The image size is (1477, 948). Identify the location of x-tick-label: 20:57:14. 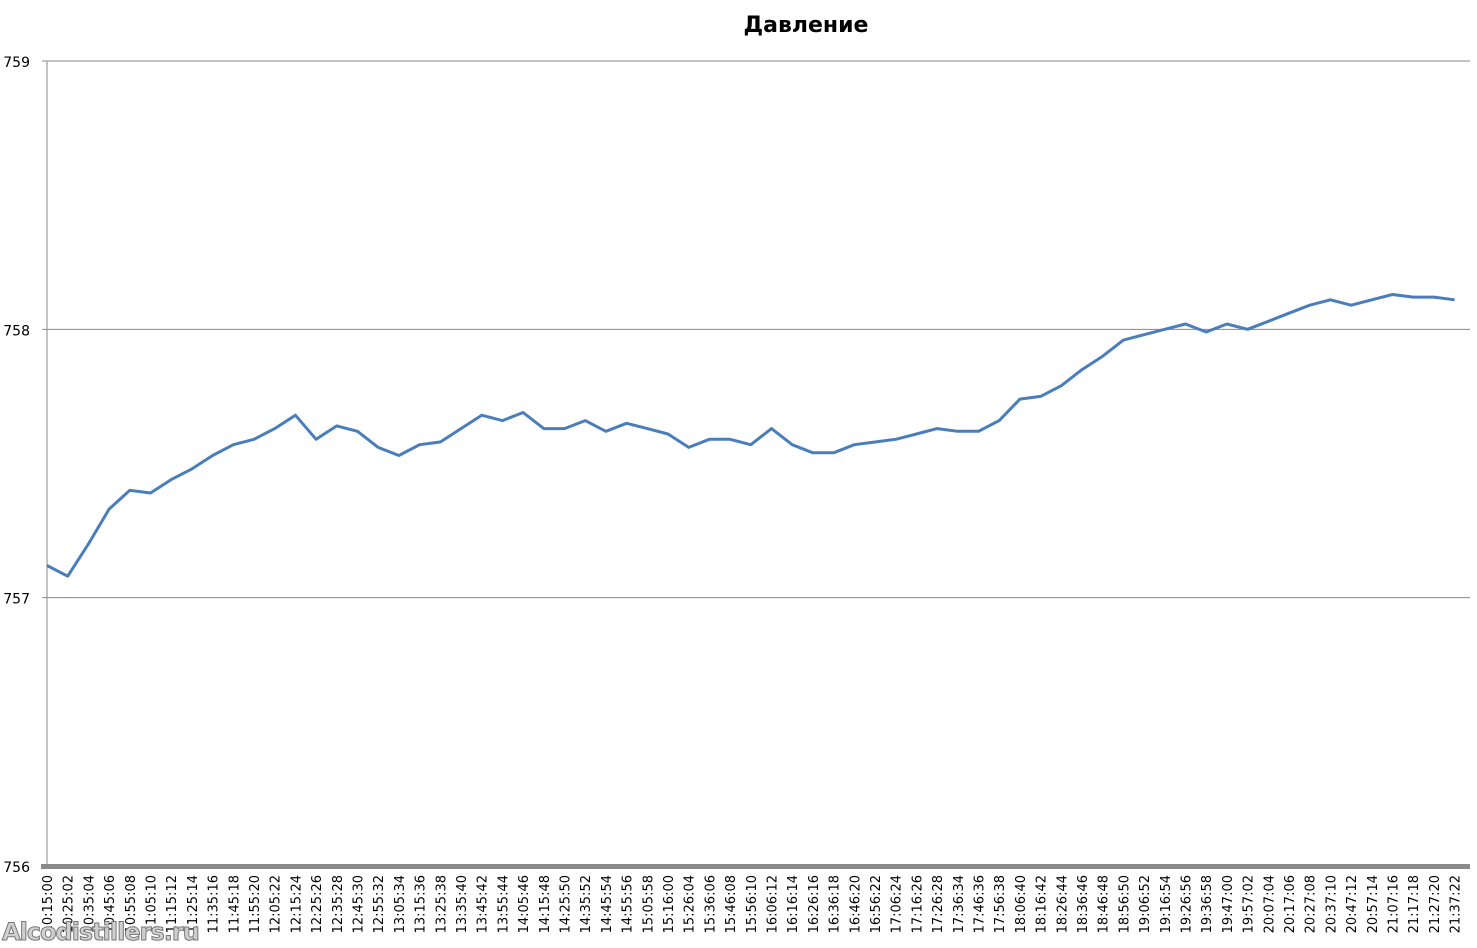
(1373, 904).